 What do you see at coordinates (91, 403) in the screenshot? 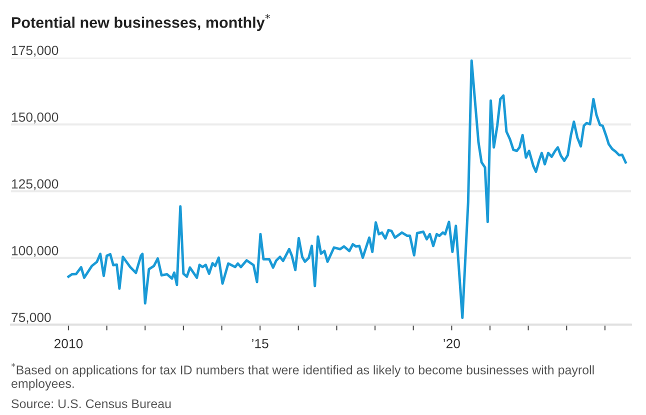
I see `source-note: Source: U.S. Census Bureau` at bounding box center [91, 403].